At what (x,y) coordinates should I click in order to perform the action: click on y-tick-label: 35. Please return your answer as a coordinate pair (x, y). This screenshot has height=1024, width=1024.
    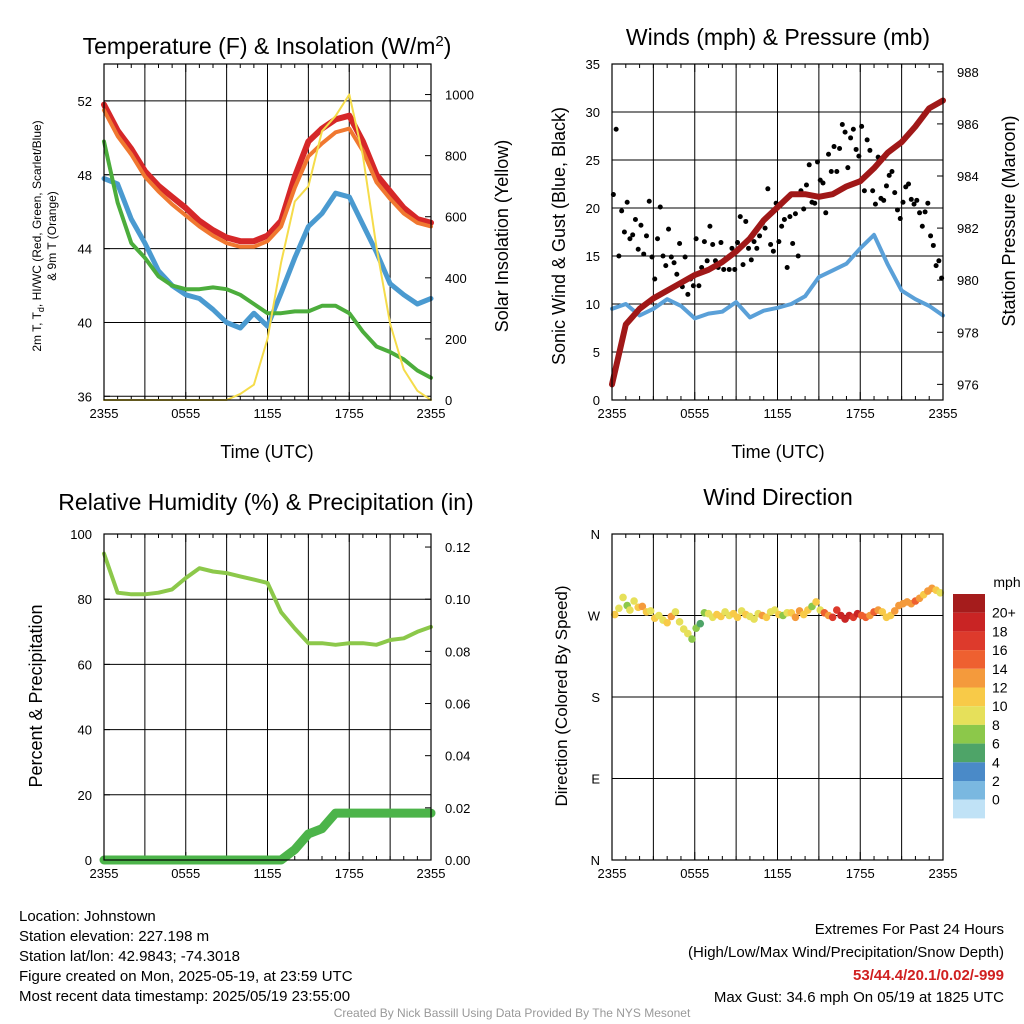
    Looking at the image, I should click on (593, 64).